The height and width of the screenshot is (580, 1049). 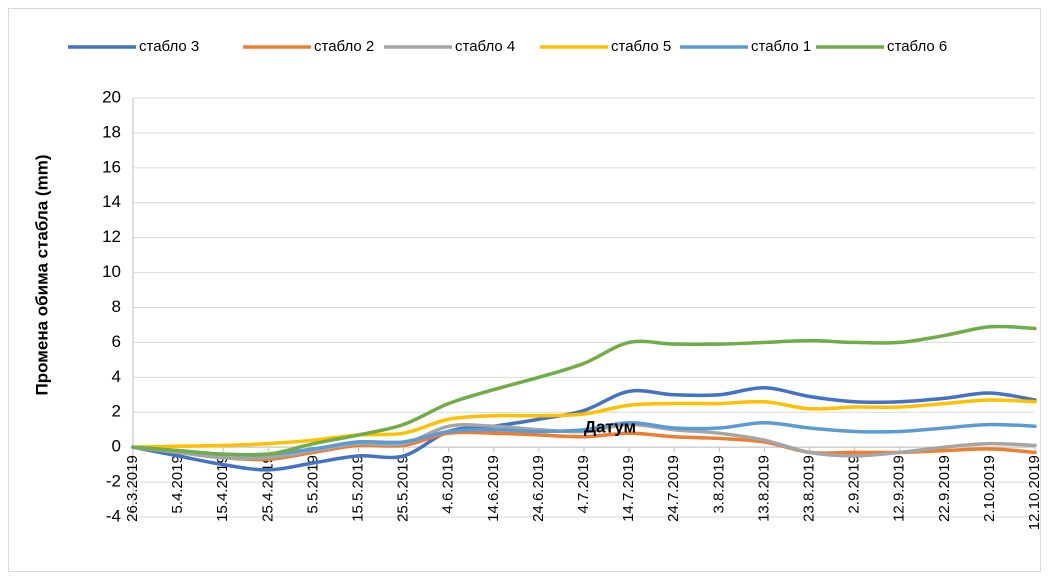 What do you see at coordinates (641, 46) in the screenshot?
I see `legend-label: стабло 5` at bounding box center [641, 46].